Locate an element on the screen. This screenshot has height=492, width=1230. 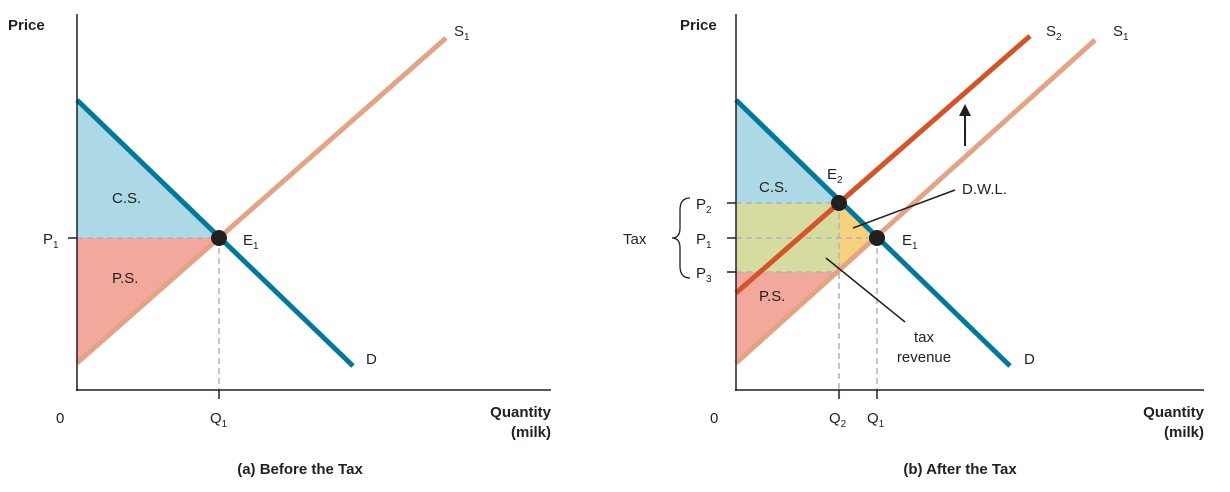
tax-revenue-label-line2: revenue is located at coordinates (924, 357).